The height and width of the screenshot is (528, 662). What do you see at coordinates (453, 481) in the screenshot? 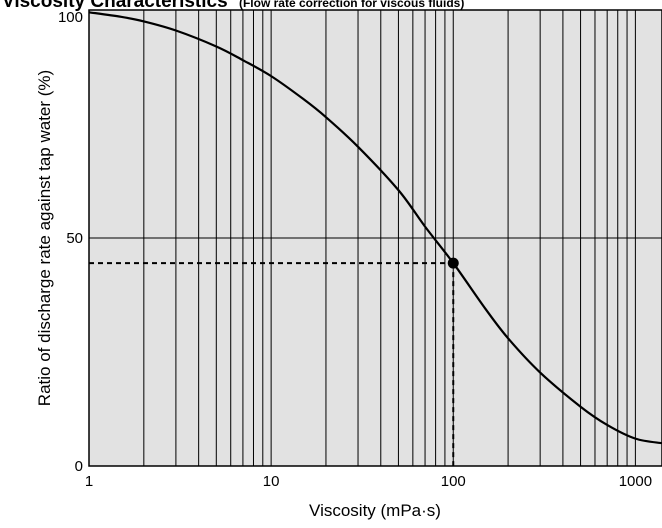
I see `x-tick-label: 100` at bounding box center [453, 481].